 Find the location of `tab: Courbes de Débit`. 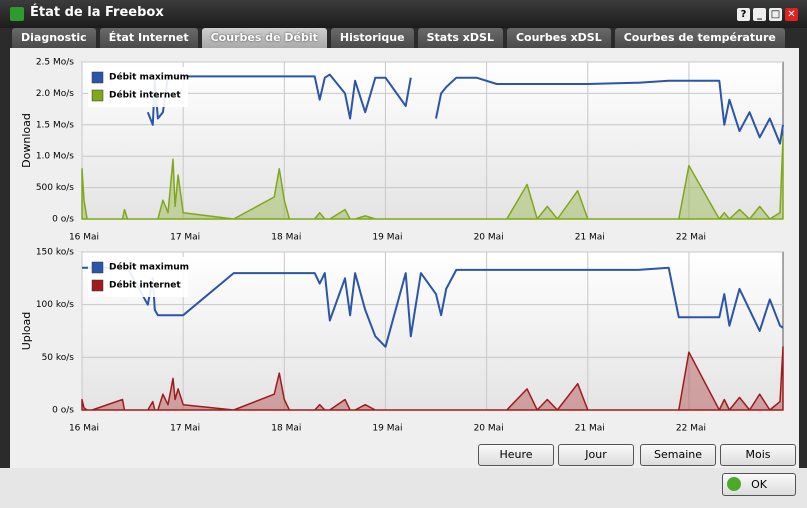

tab: Courbes de Débit is located at coordinates (264, 38).